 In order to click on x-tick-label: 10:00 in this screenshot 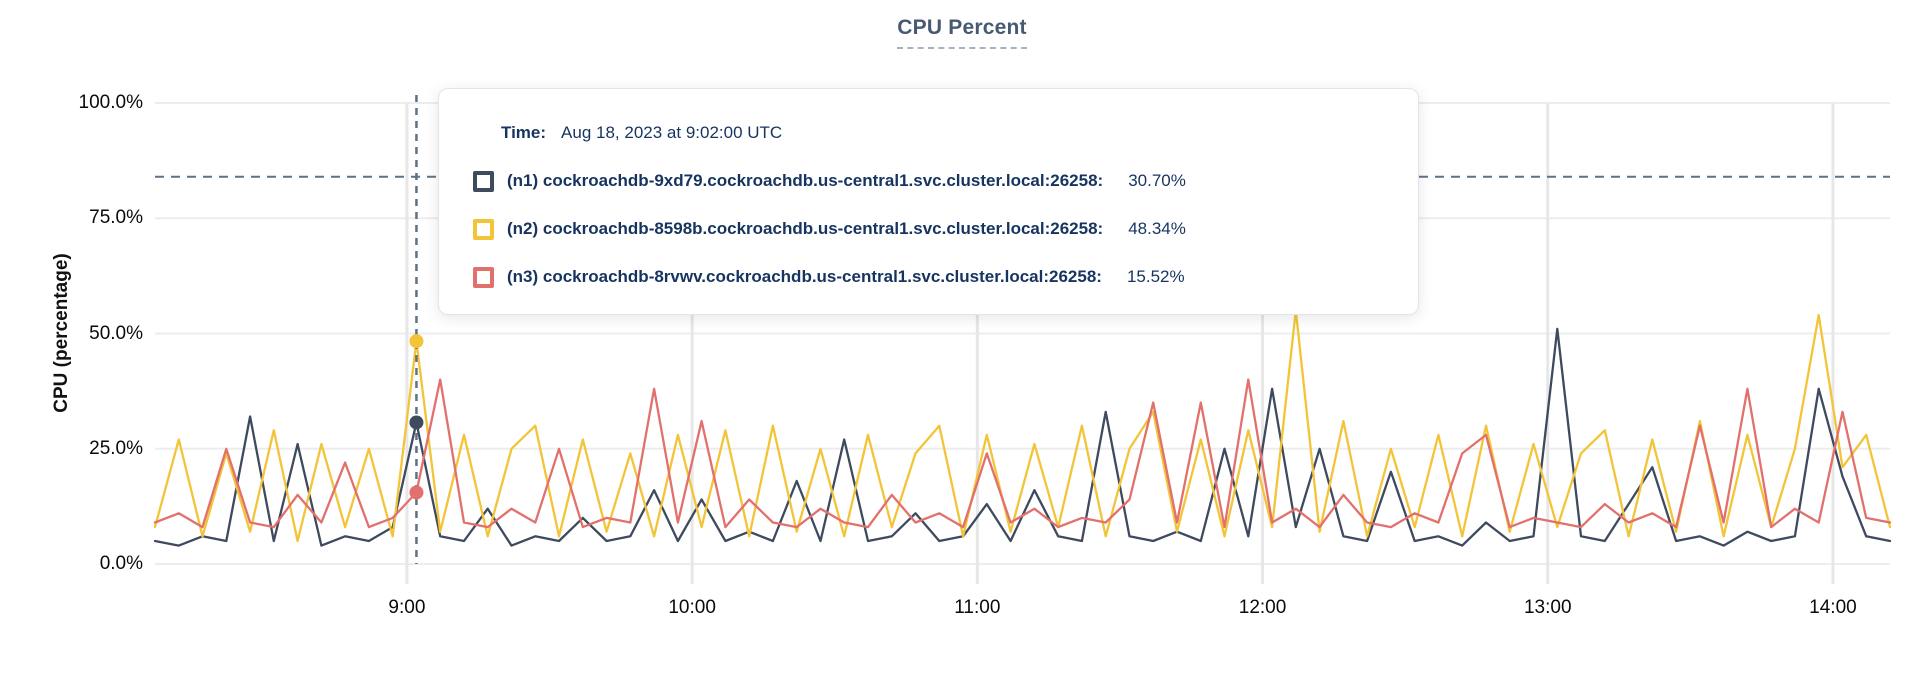, I will do `click(692, 607)`.